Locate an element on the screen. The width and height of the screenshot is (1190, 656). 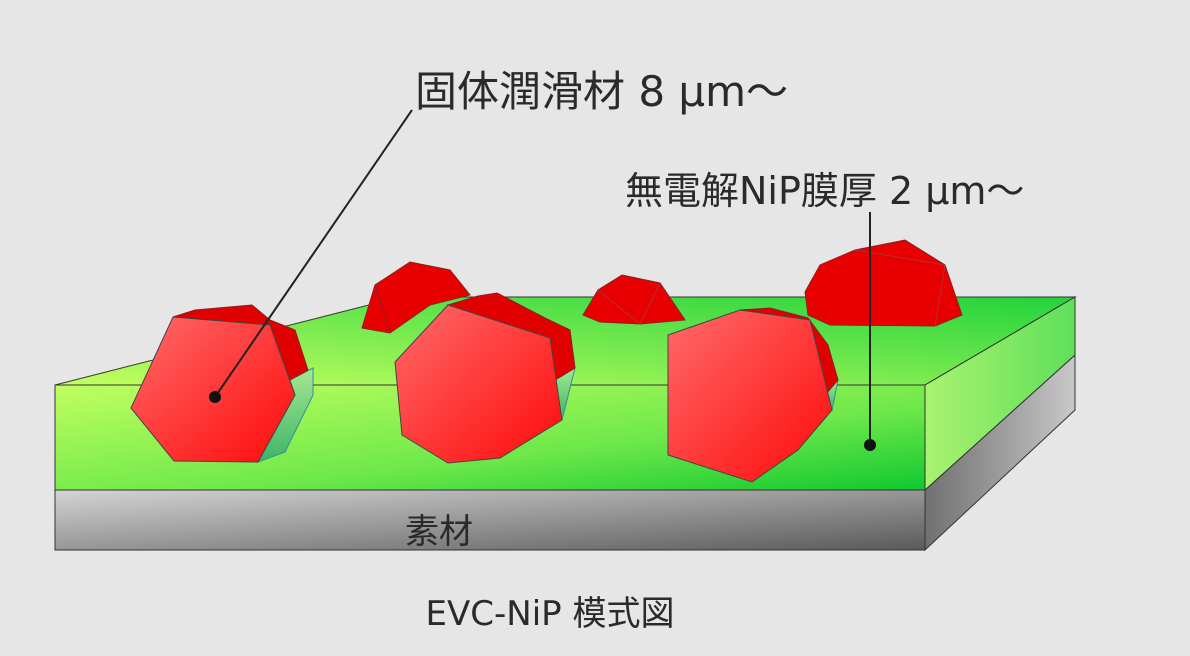
particle-left is located at coordinates (222, 383).